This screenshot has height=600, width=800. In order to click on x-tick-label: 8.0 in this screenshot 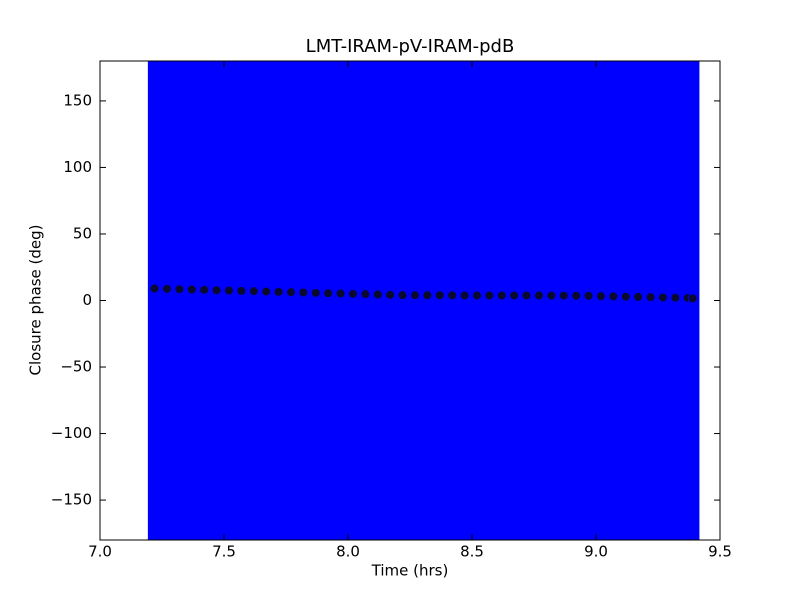, I will do `click(348, 552)`.